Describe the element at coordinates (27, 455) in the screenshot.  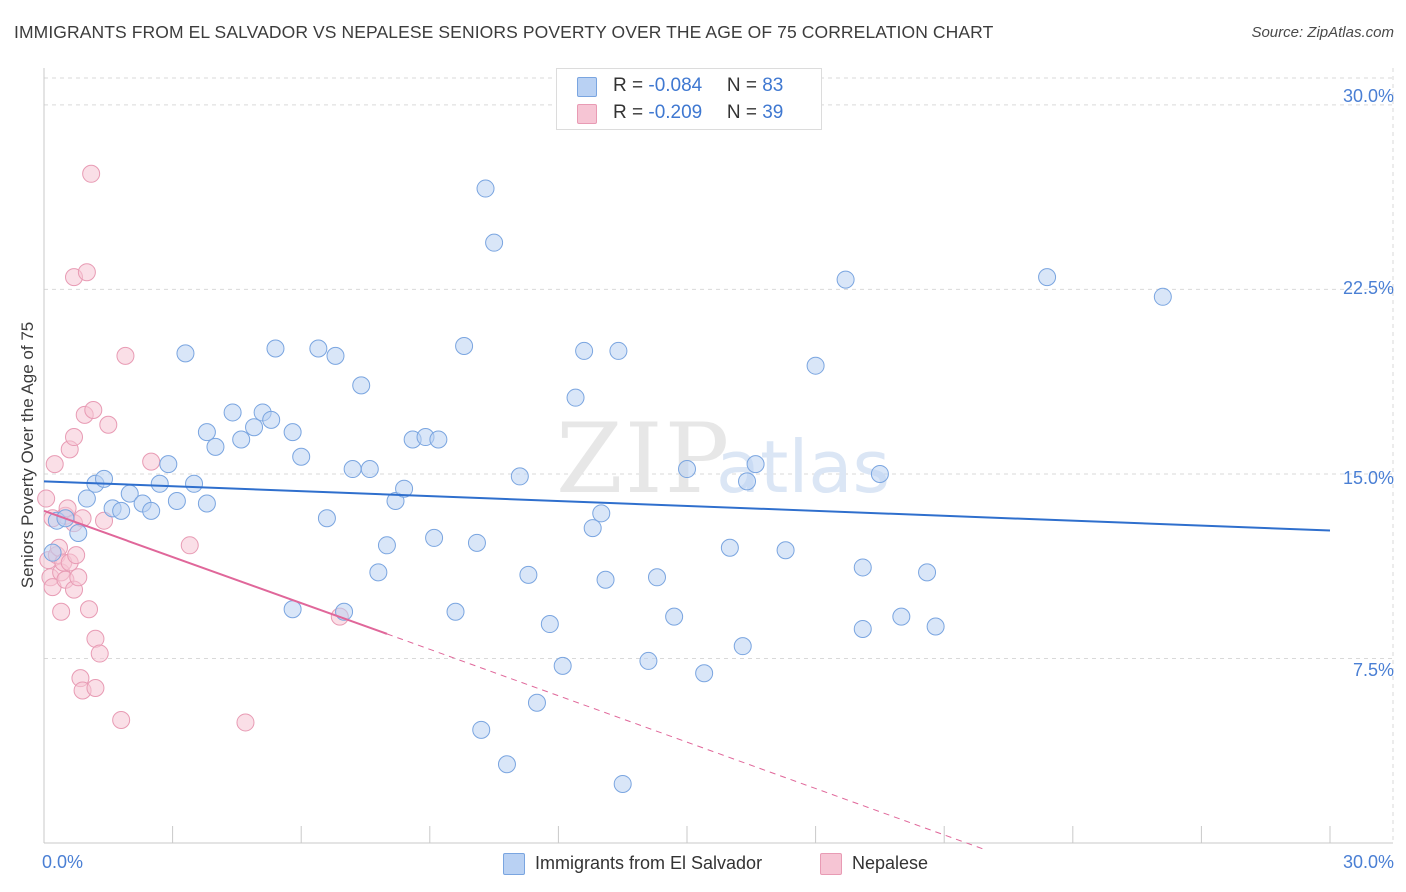
I see `y-axis-label: Seniors Poverty Over the Age of 75` at that location.